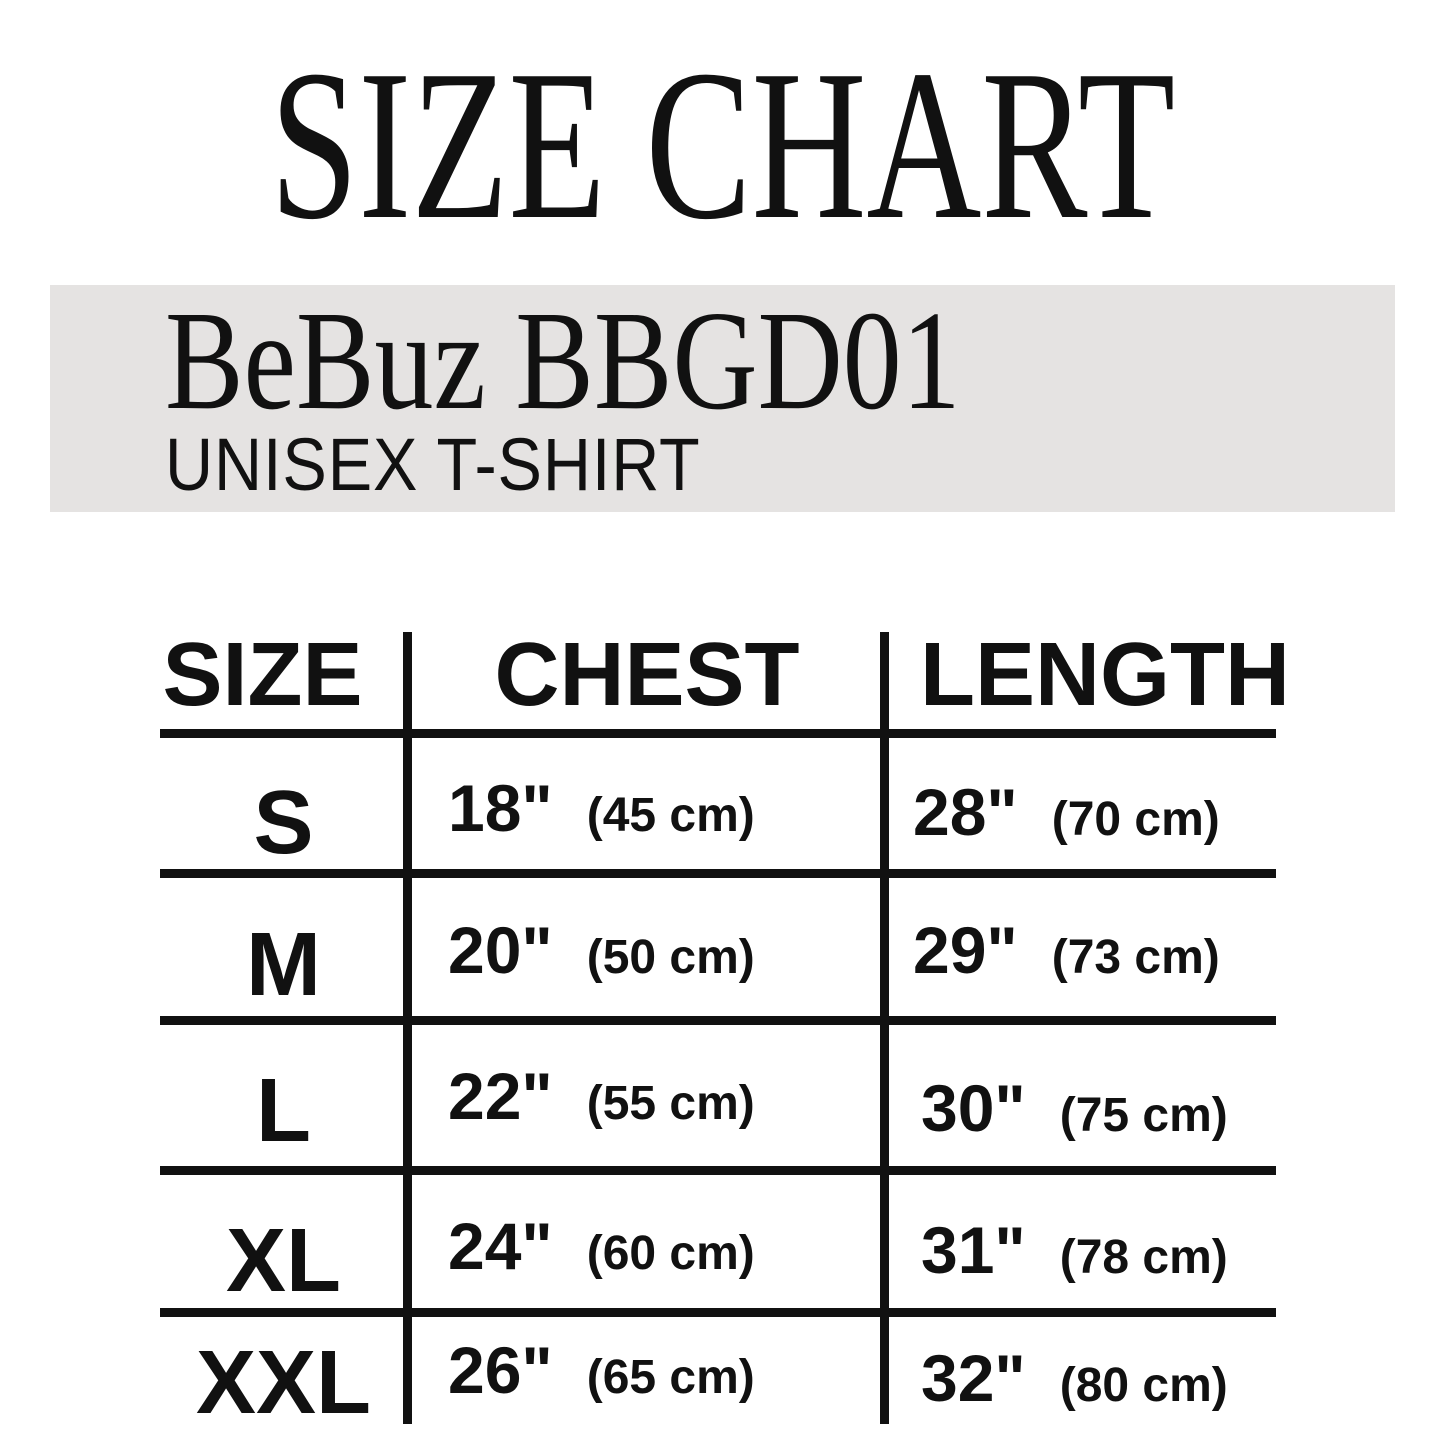  What do you see at coordinates (1135, 957) in the screenshot?
I see `length-value-cm: (73 cm)` at bounding box center [1135, 957].